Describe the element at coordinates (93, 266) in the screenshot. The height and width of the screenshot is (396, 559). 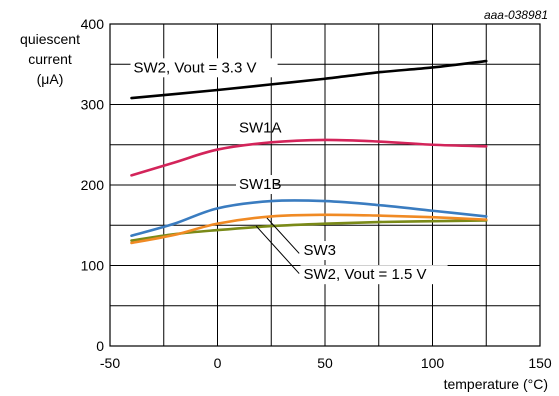
I see `y-tick-label: 100` at that location.